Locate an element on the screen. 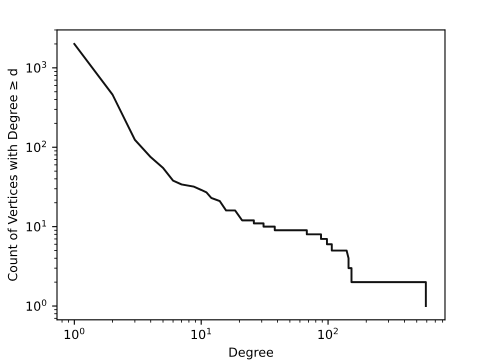 The width and height of the screenshot is (479, 361). y-tick-label: 10$^{2}$ is located at coordinates (36, 146).